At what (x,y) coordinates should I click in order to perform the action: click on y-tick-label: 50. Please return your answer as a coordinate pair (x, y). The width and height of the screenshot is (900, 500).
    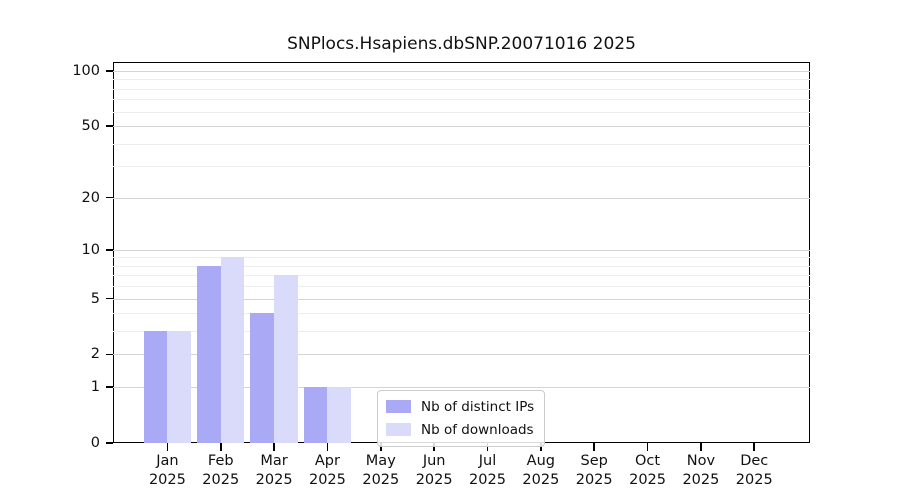
    Looking at the image, I should click on (90, 126).